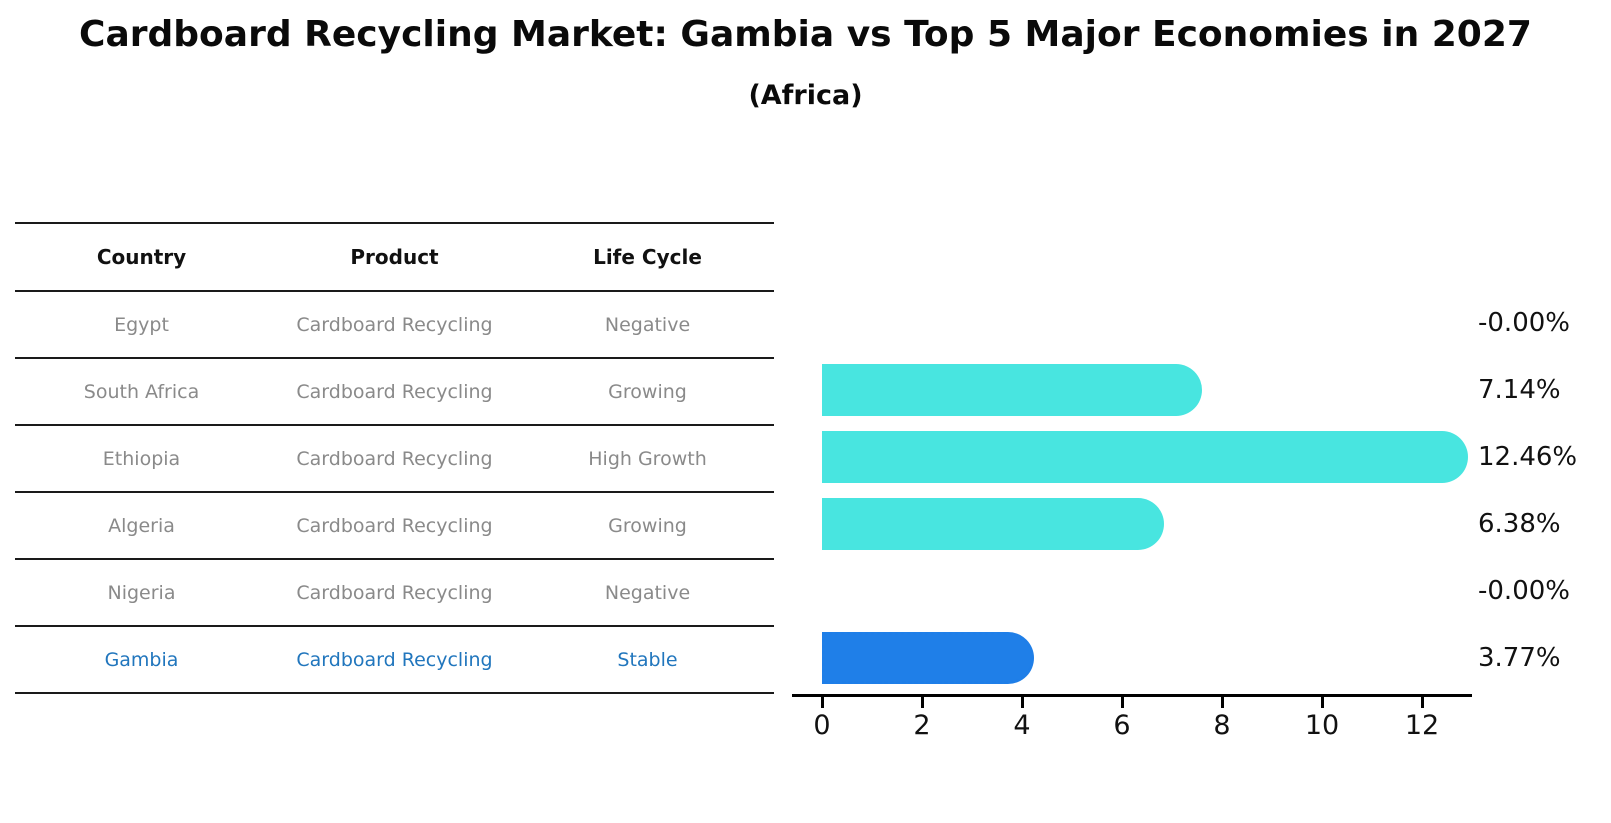 The height and width of the screenshot is (823, 1611). What do you see at coordinates (1145, 456) in the screenshot?
I see `bar-ethiopia` at bounding box center [1145, 456].